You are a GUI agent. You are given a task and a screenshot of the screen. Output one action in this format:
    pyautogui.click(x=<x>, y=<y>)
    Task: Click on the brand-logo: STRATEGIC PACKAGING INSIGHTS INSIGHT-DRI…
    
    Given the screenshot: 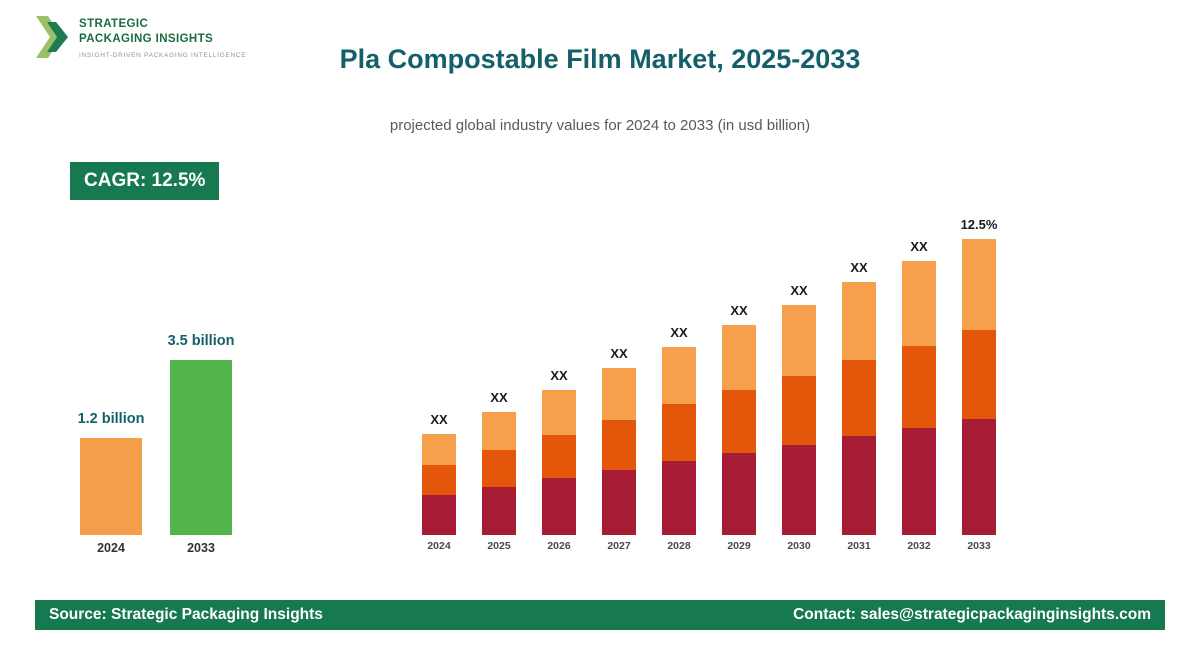 What is the action you would take?
    pyautogui.click(x=140, y=37)
    